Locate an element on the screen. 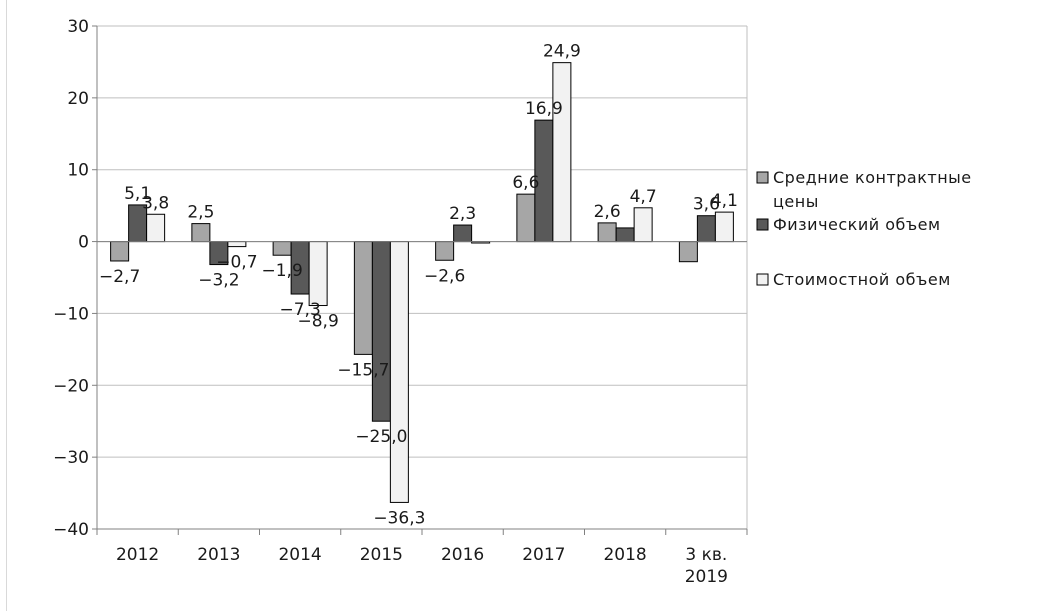  x-tick-label: 2012 is located at coordinates (137, 555).